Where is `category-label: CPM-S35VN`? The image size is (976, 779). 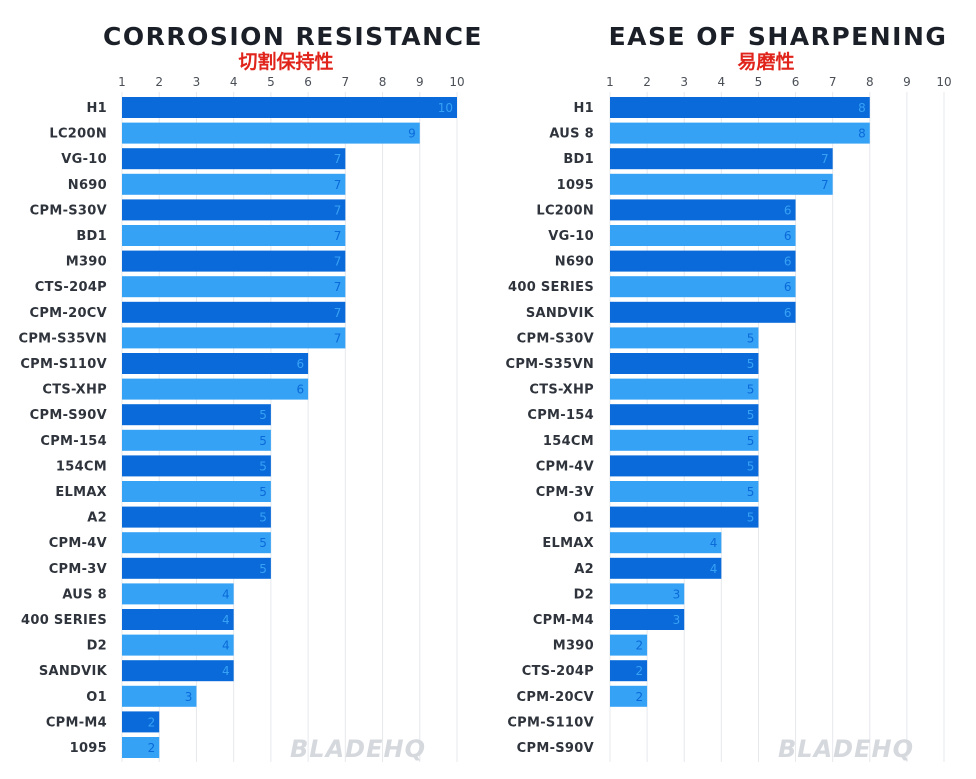
category-label: CPM-S35VN is located at coordinates (63, 338).